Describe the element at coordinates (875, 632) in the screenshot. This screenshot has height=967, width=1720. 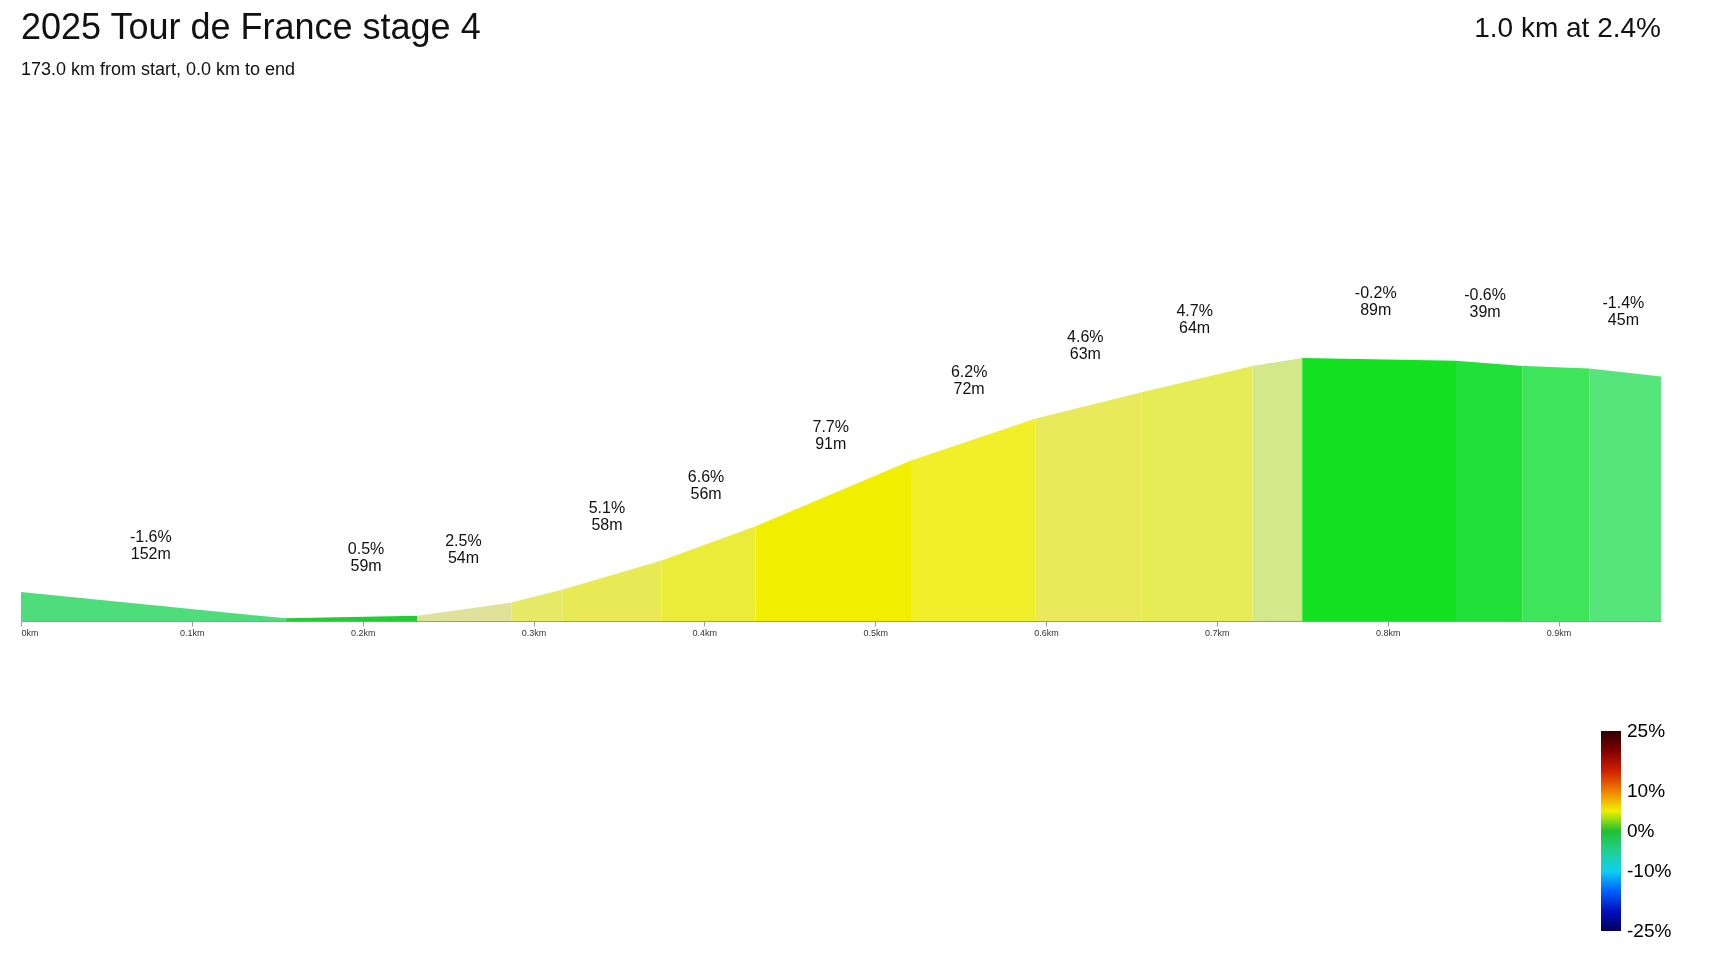
I see `x-tick-label: 0.5km` at that location.